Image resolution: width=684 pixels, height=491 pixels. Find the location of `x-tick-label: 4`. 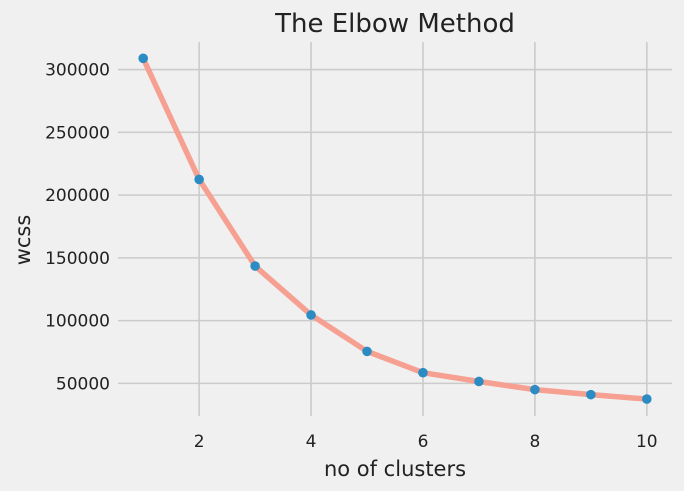

x-tick-label: 4 is located at coordinates (311, 442).